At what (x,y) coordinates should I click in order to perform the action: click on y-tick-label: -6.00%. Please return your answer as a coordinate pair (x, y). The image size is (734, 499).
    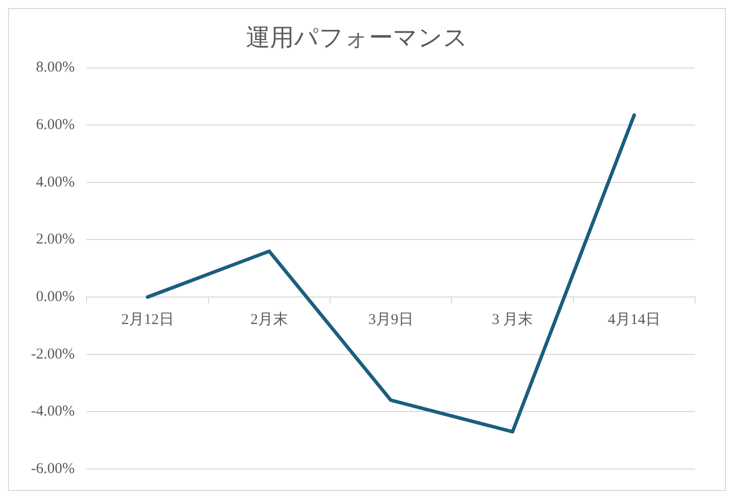
    Looking at the image, I should click on (52, 468).